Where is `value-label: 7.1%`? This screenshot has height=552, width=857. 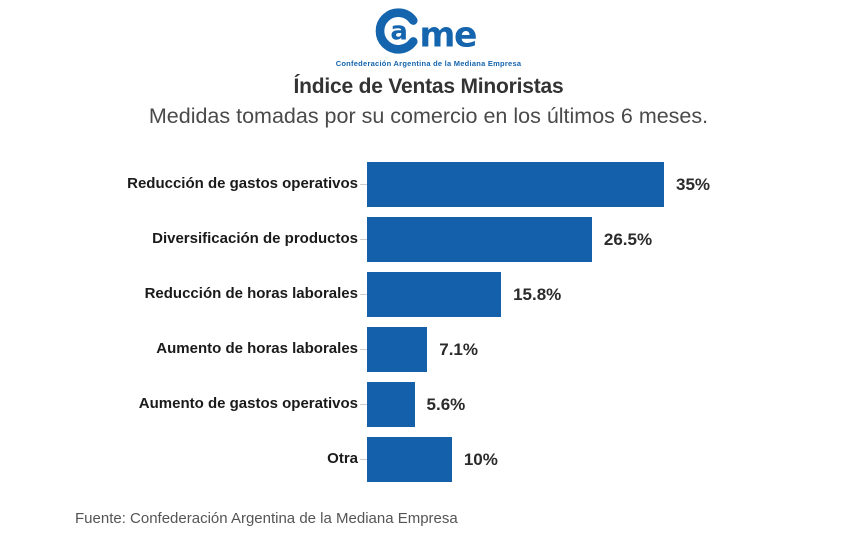 value-label: 7.1% is located at coordinates (458, 349).